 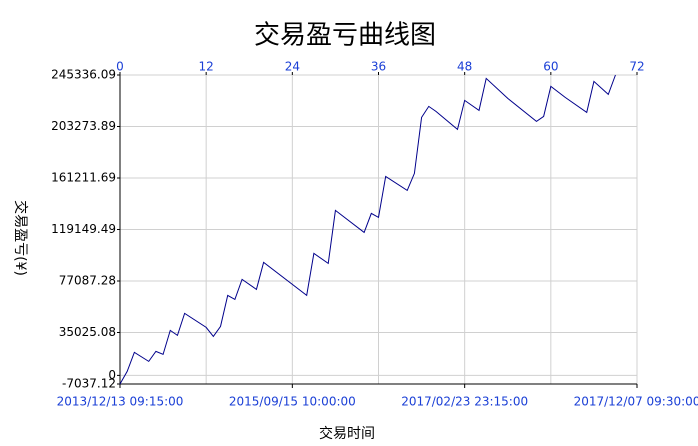 I want to click on x2-tick-label: 60, so click(x=550, y=67).